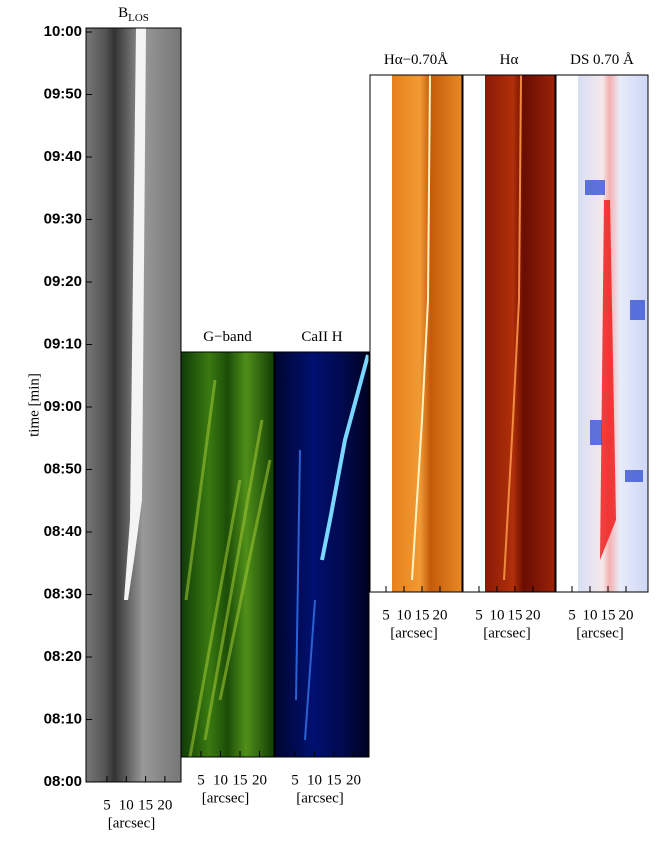 The image size is (671, 847). What do you see at coordinates (63, 406) in the screenshot?
I see `y-tick-label: 09:00` at bounding box center [63, 406].